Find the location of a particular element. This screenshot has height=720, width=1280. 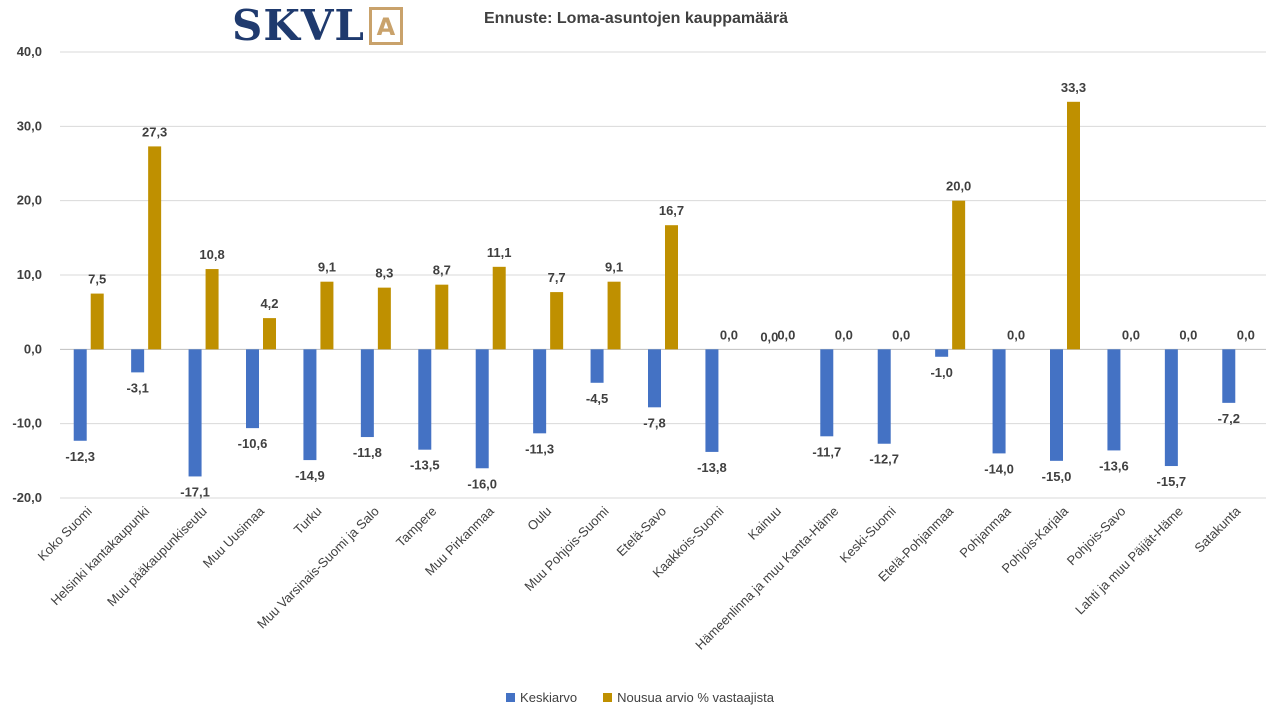

data-label-series-1: -12,7 is located at coordinates (884, 459).